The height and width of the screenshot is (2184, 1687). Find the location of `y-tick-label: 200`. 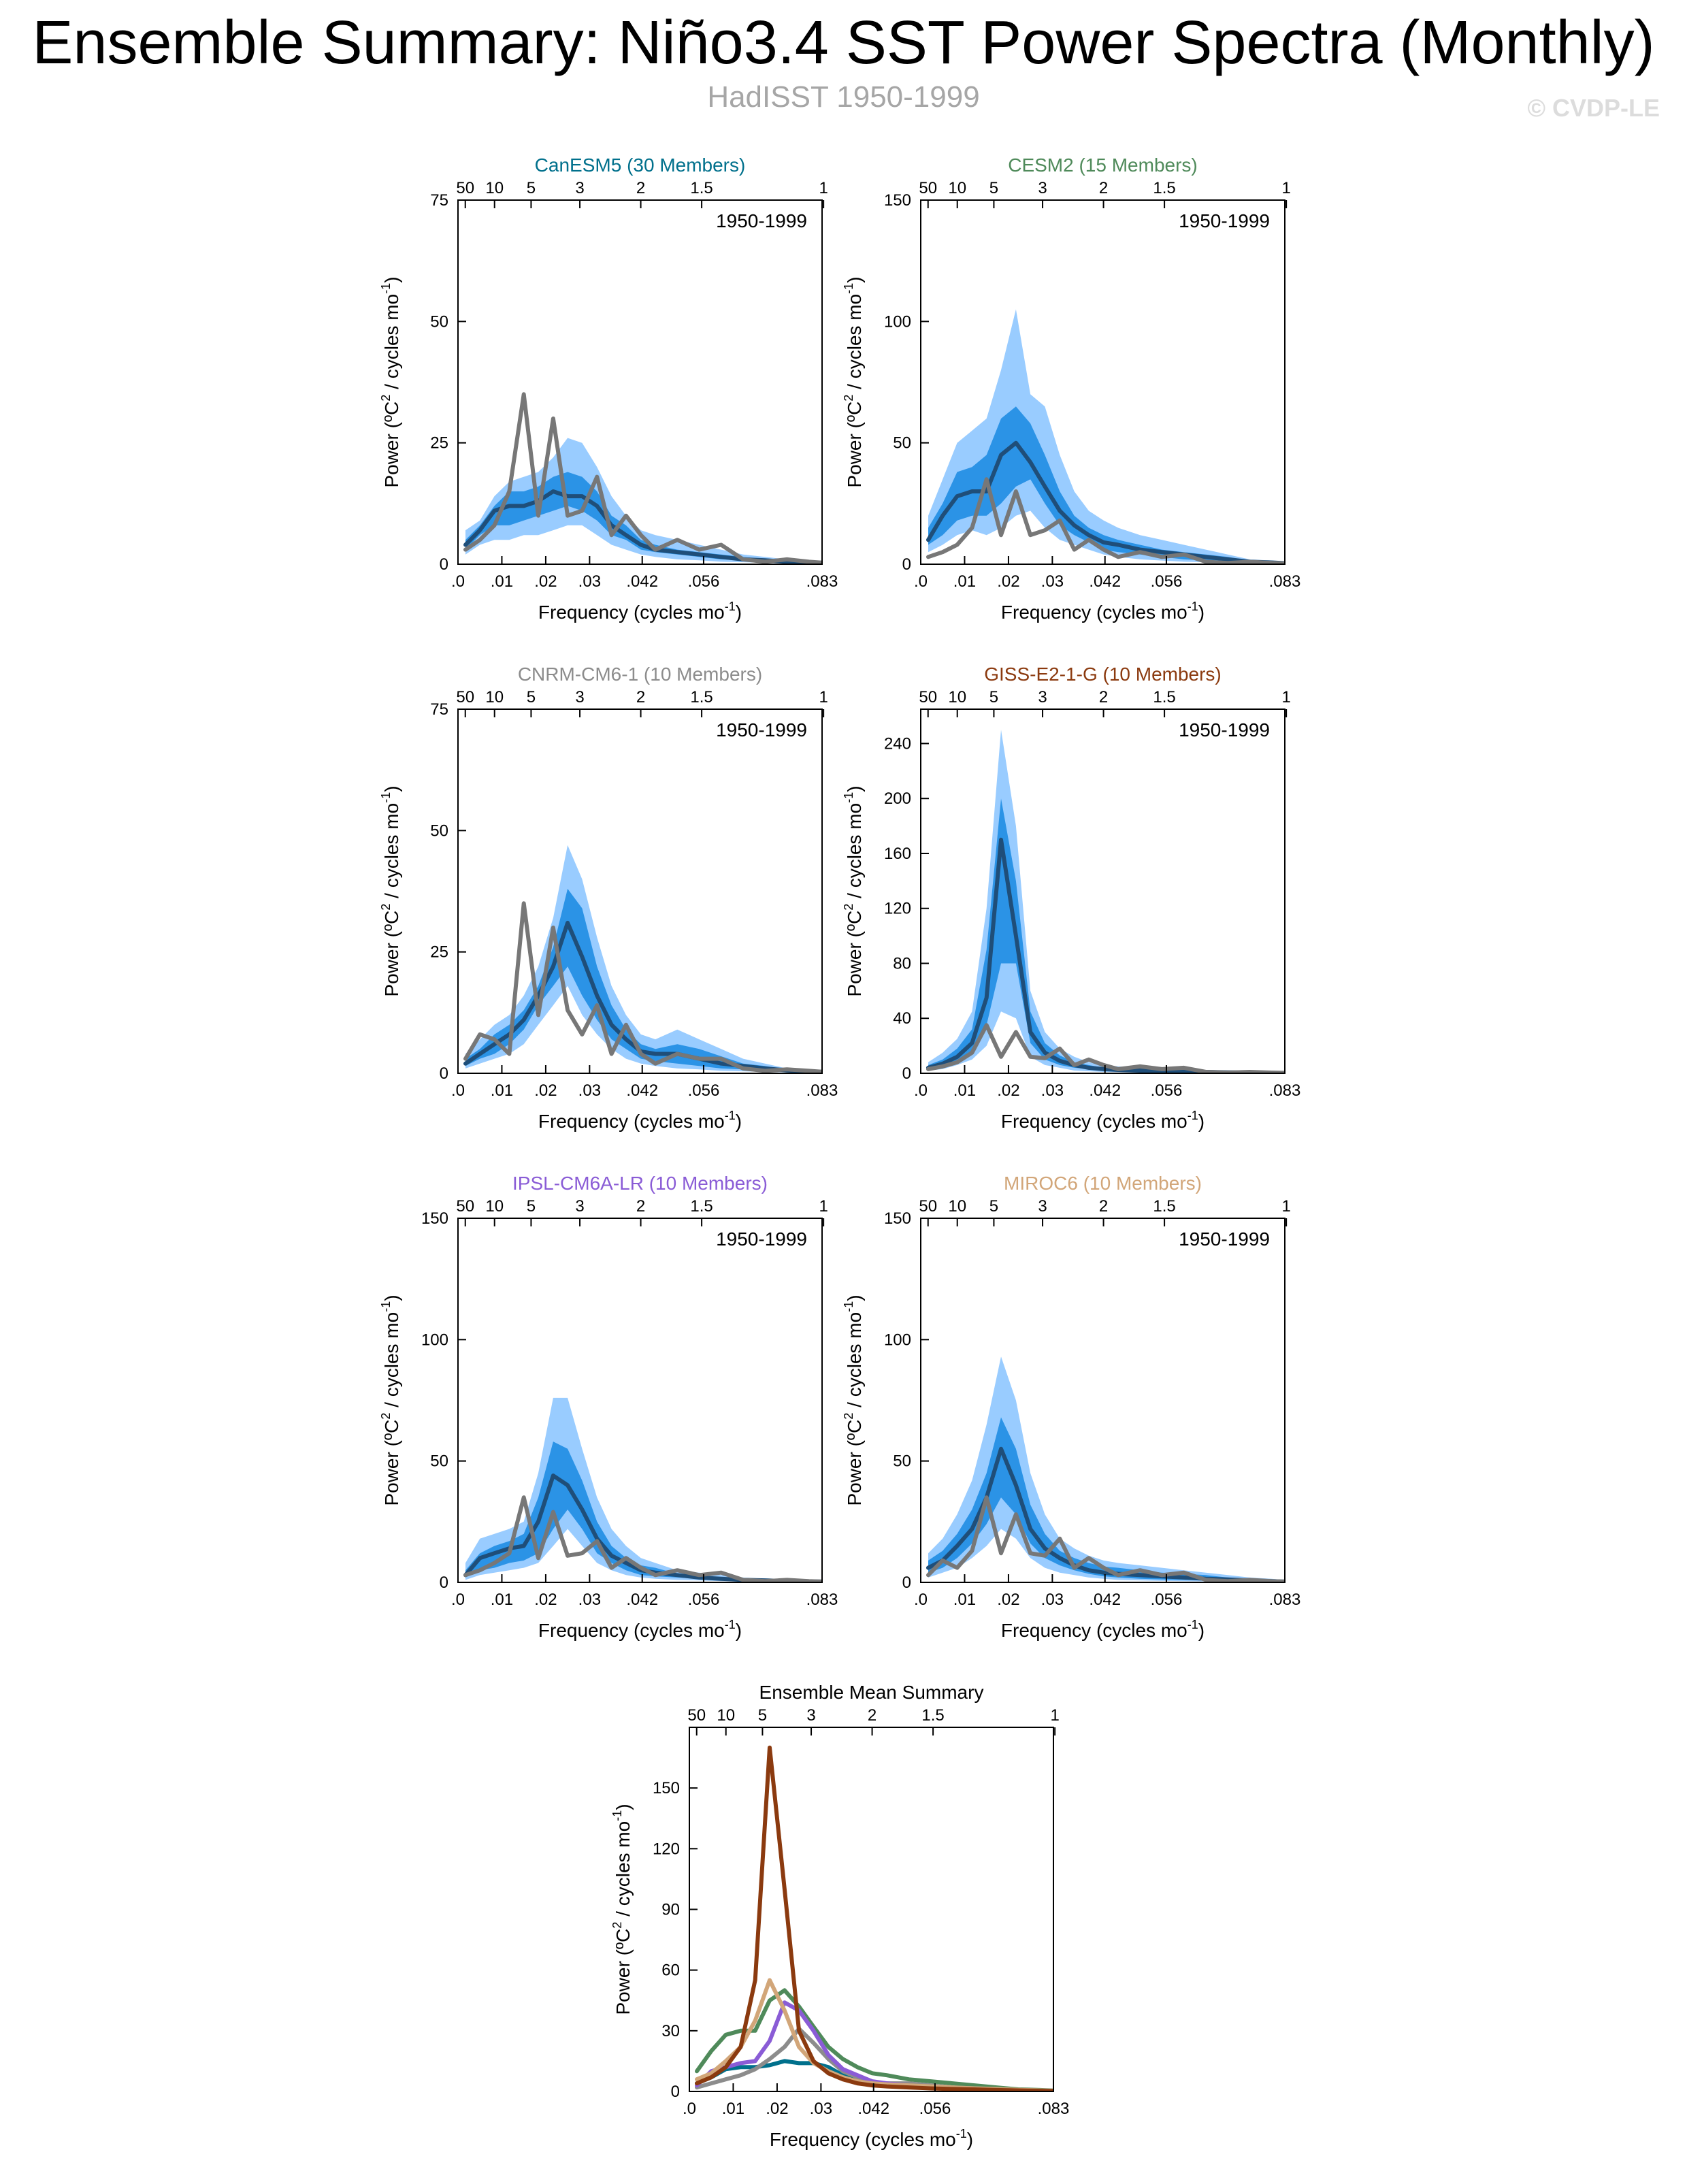

y-tick-label: 200 is located at coordinates (898, 799).